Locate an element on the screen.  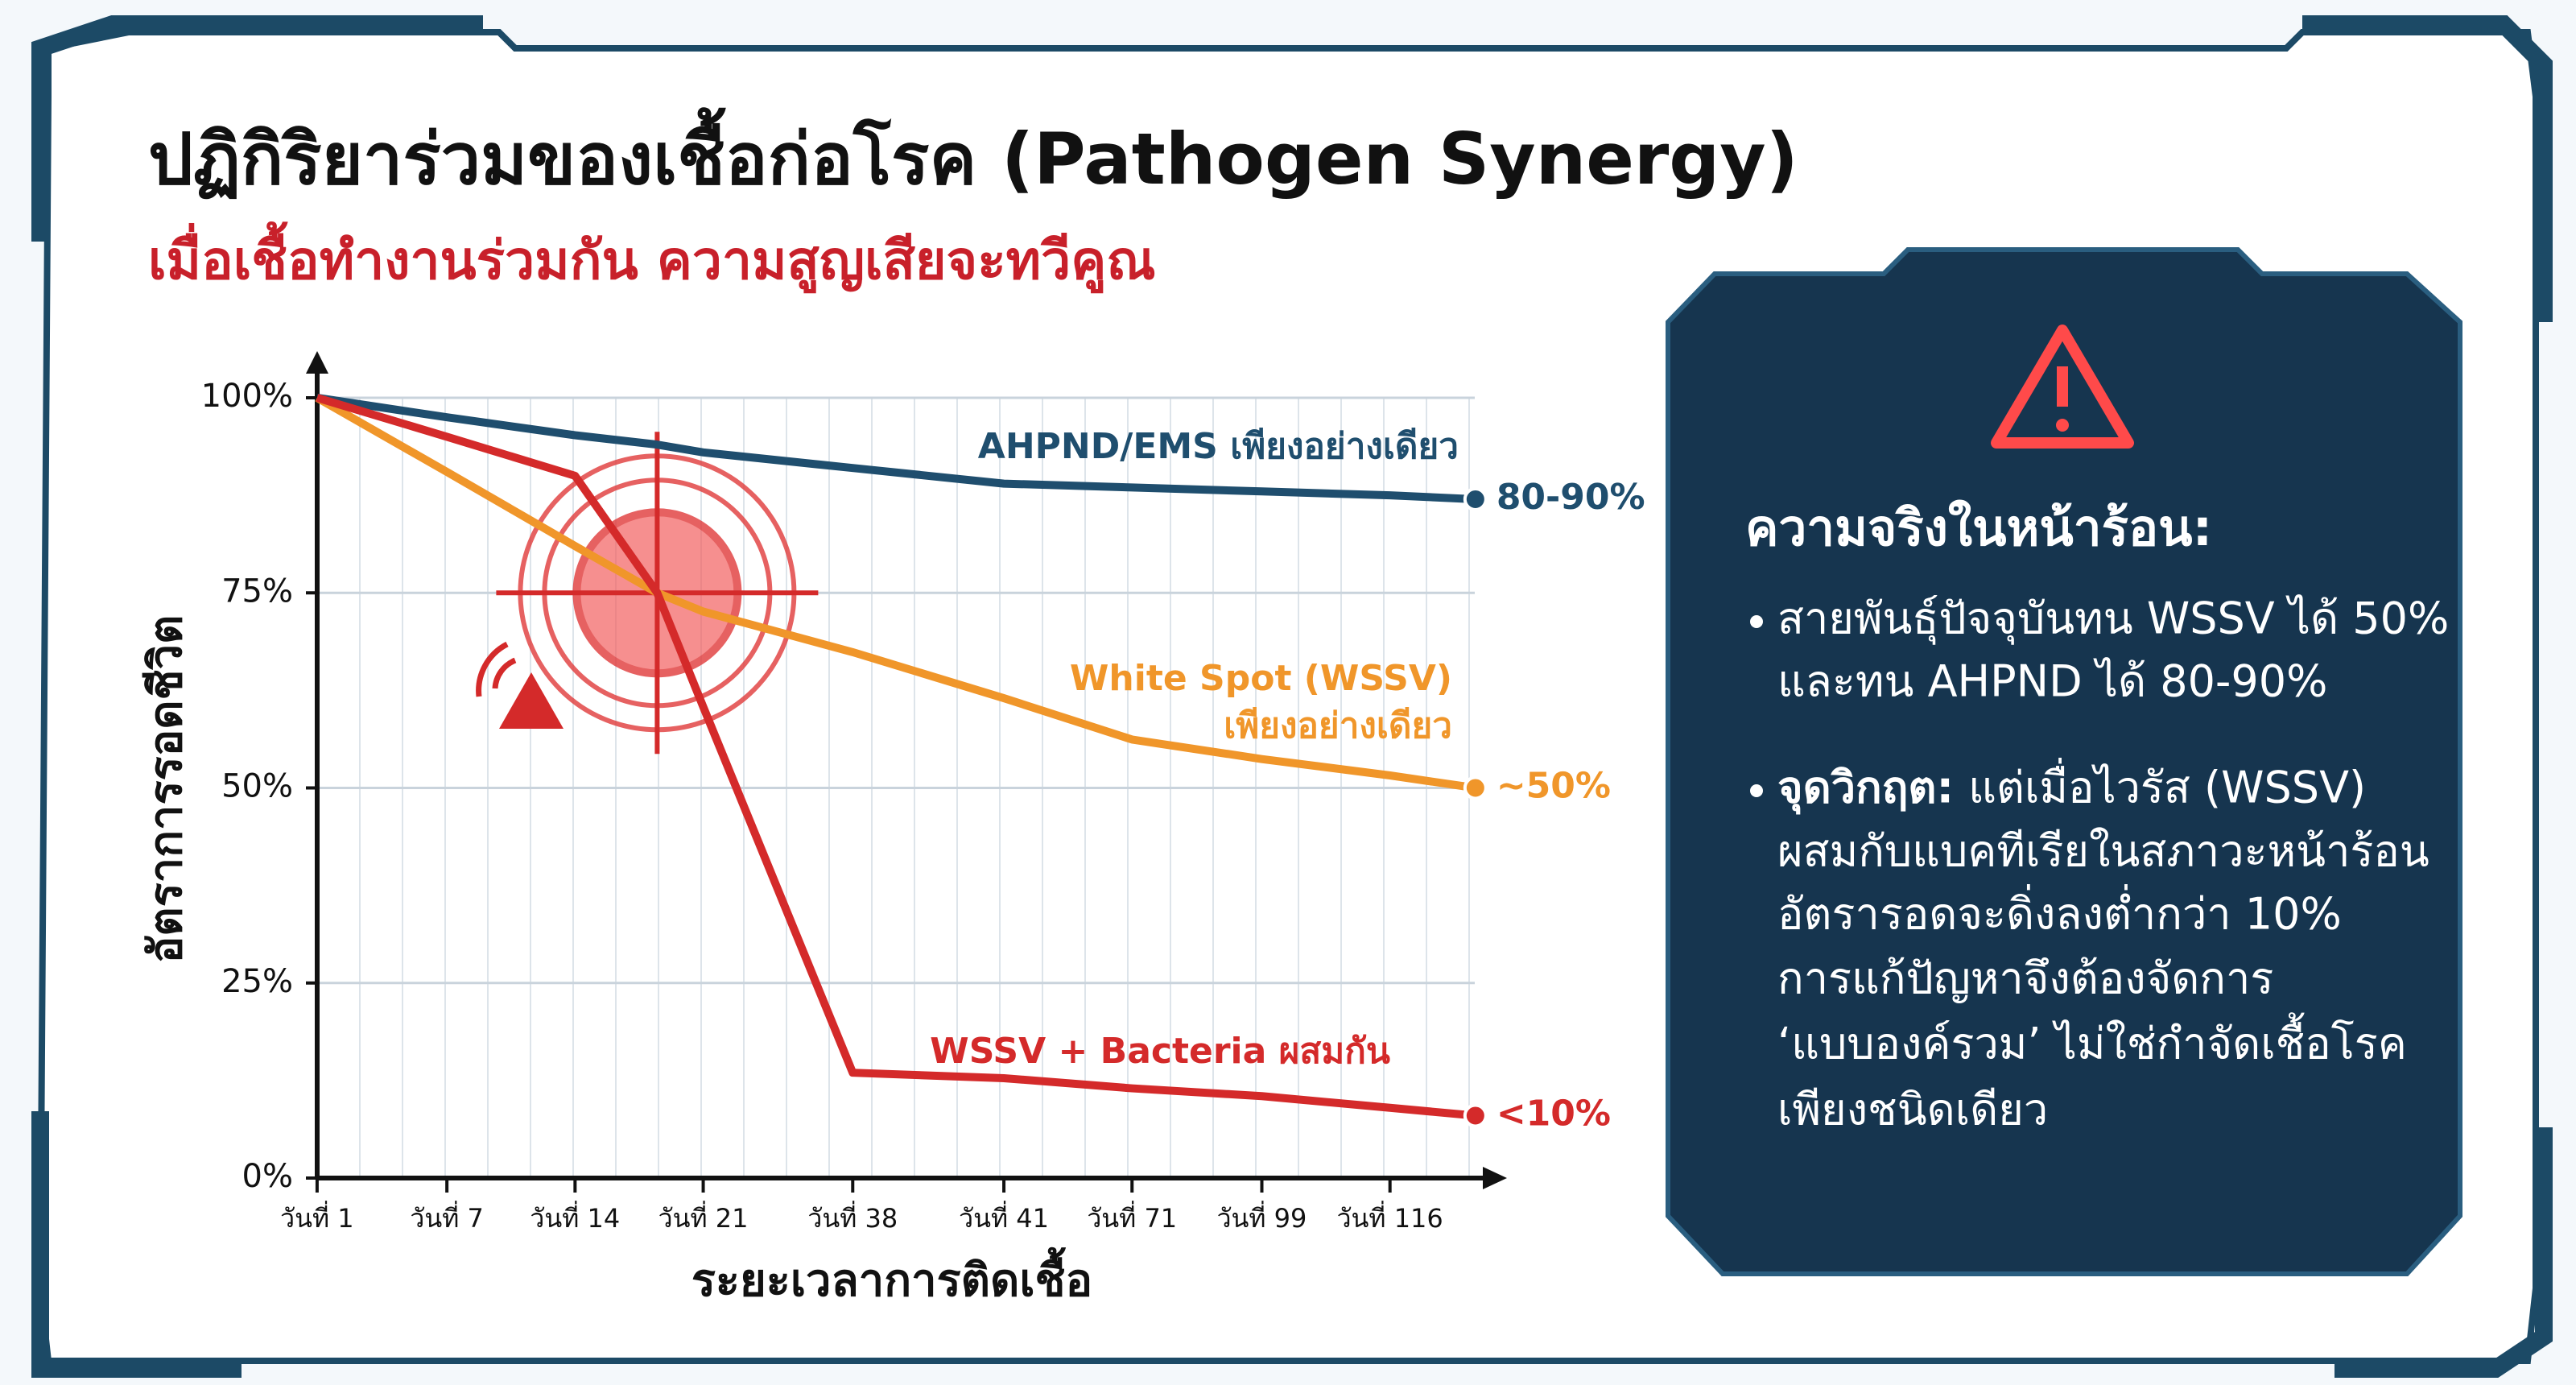
y-tick-label: 100% is located at coordinates (247, 397).